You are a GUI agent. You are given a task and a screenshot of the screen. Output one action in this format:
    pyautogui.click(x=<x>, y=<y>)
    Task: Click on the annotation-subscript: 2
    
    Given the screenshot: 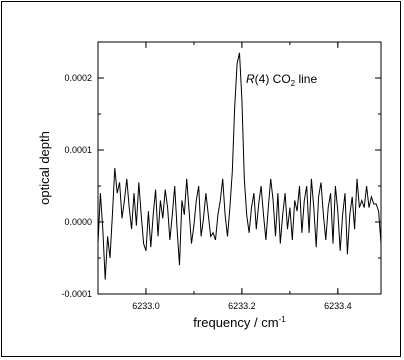 What is the action you would take?
    pyautogui.click(x=293, y=83)
    